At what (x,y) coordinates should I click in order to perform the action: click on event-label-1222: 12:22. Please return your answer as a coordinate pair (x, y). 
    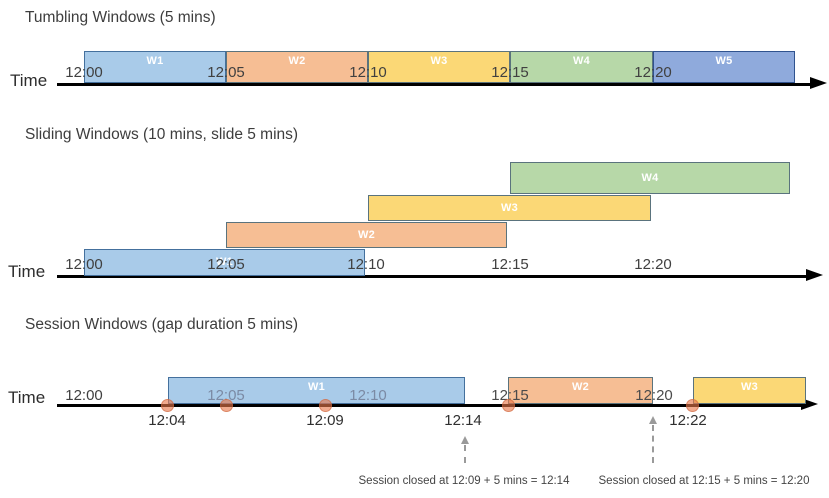
    Looking at the image, I should click on (688, 420).